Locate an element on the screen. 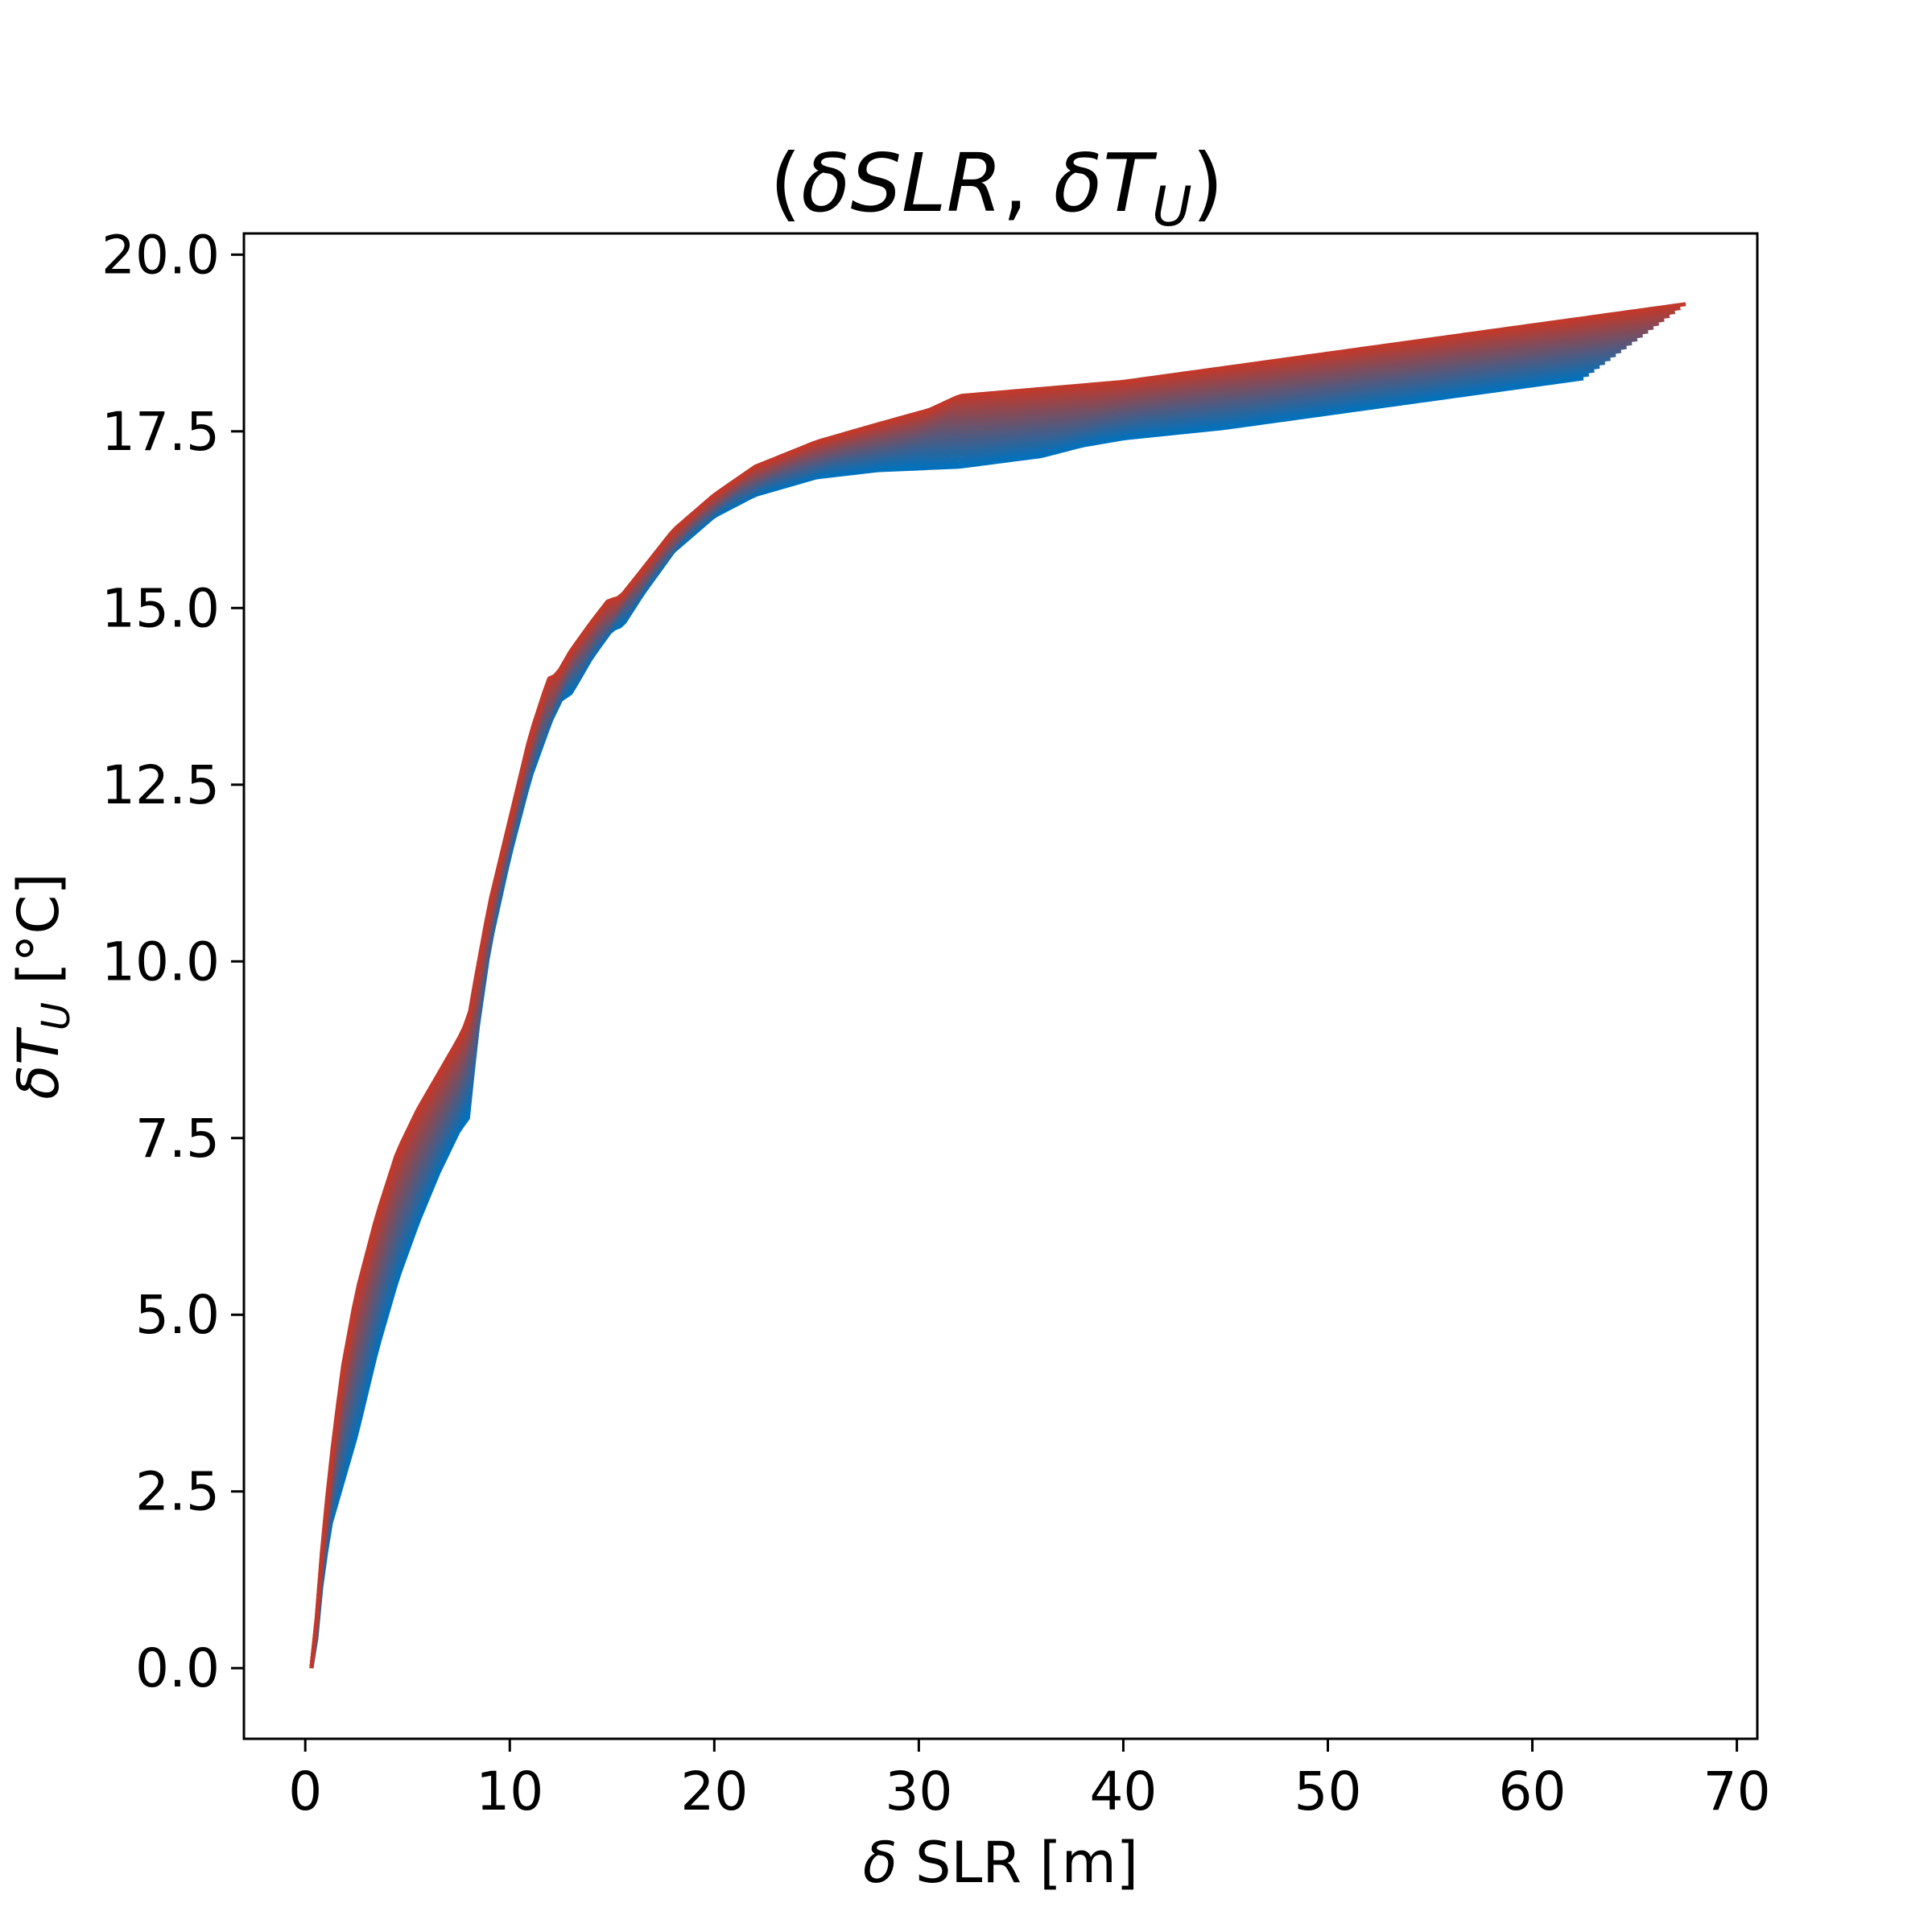  chart-title-delta: δ is located at coordinates (825, 183).